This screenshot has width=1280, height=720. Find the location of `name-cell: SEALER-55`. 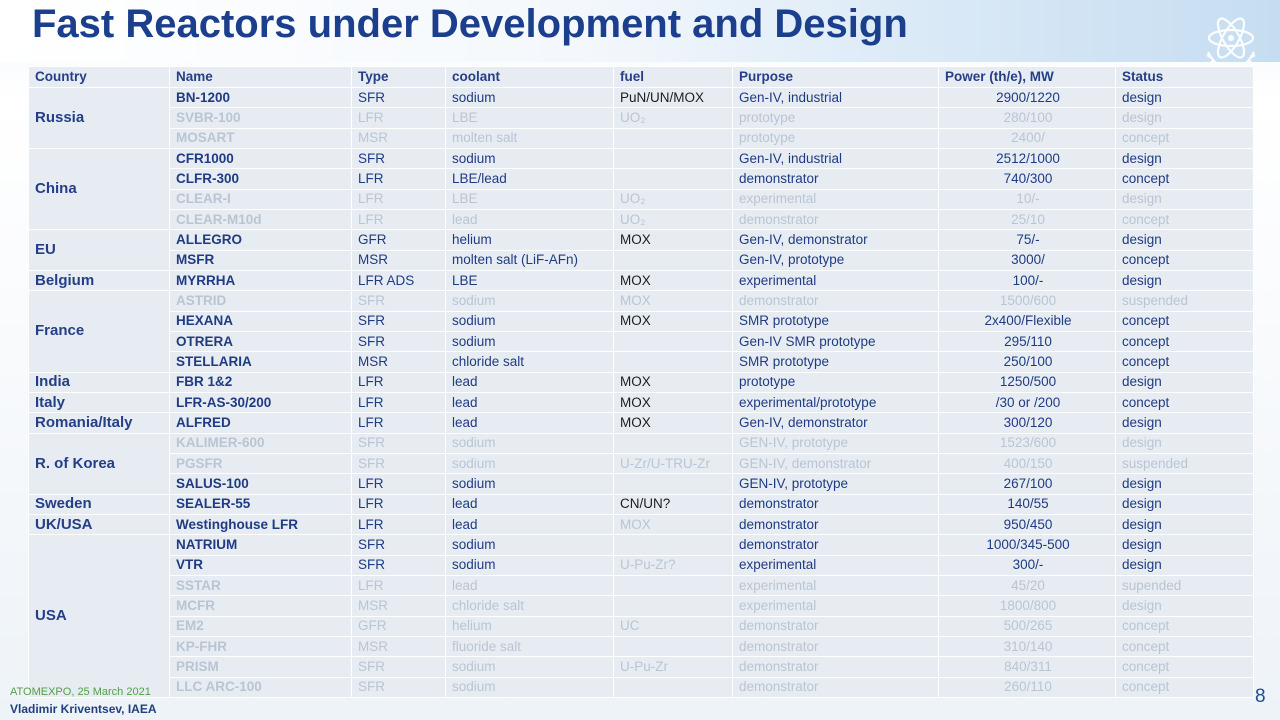

name-cell: SEALER-55 is located at coordinates (260, 504).